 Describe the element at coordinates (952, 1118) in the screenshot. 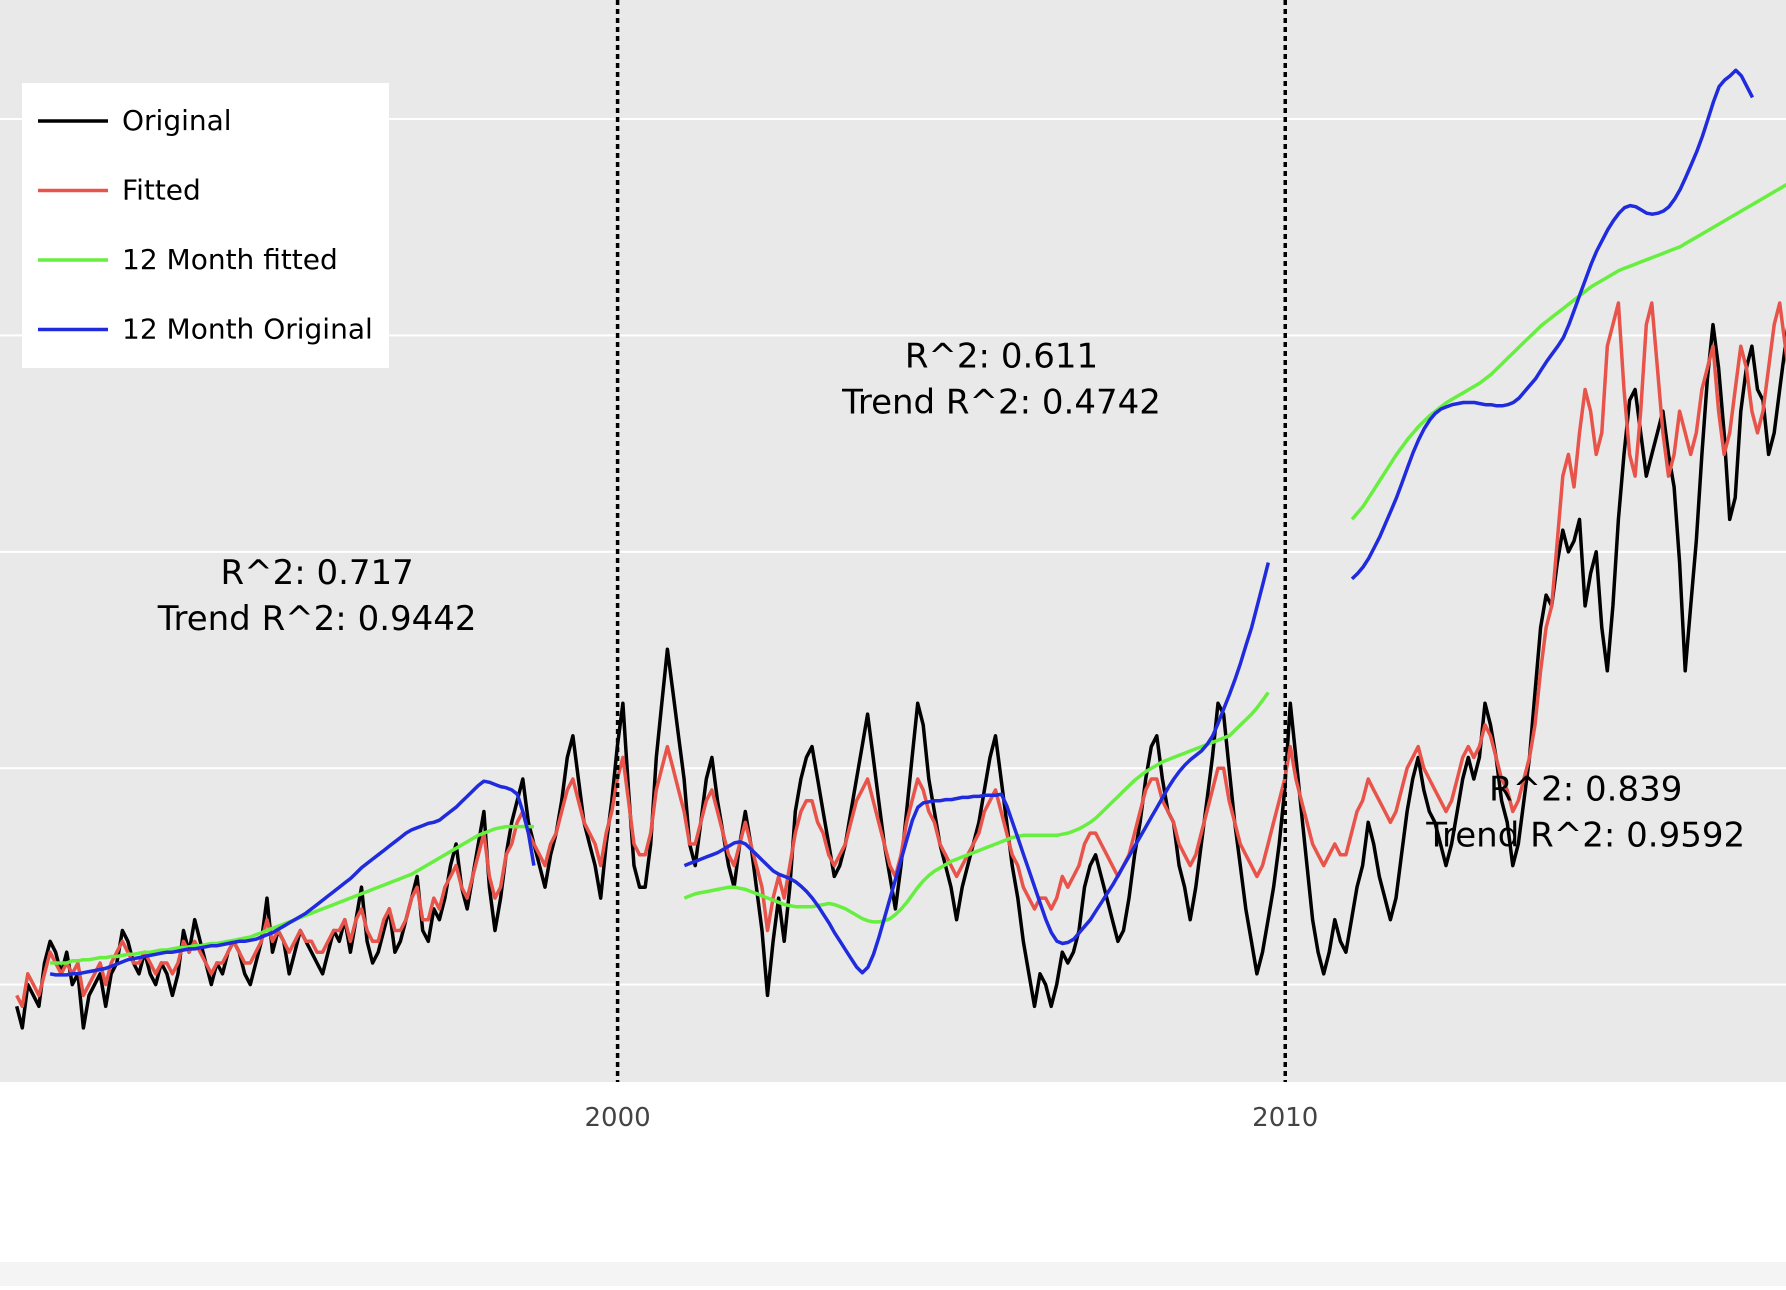

I see `x-axis: 2000 2010` at that location.